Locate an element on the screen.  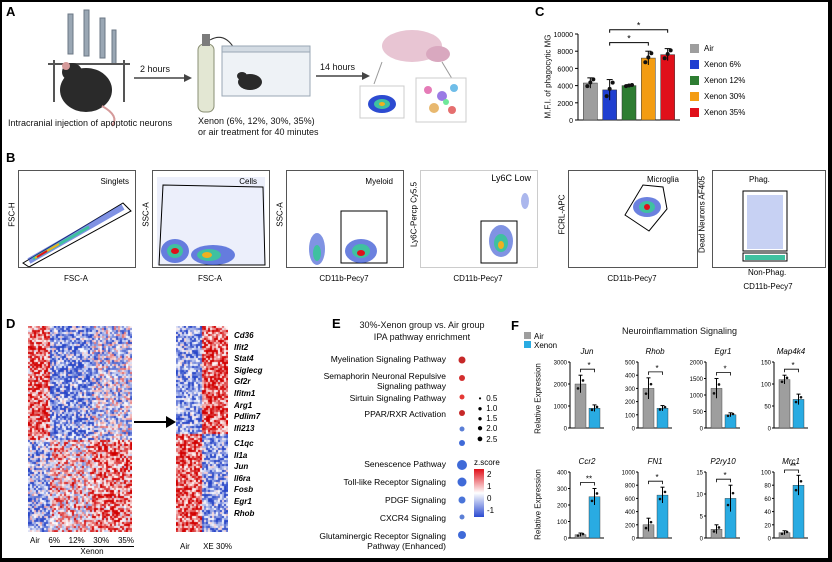
size-legend: • 0.5 ● 1.0 ● 1.5 ● 2.0 ● 2.5 is located at coordinates (487, 419).